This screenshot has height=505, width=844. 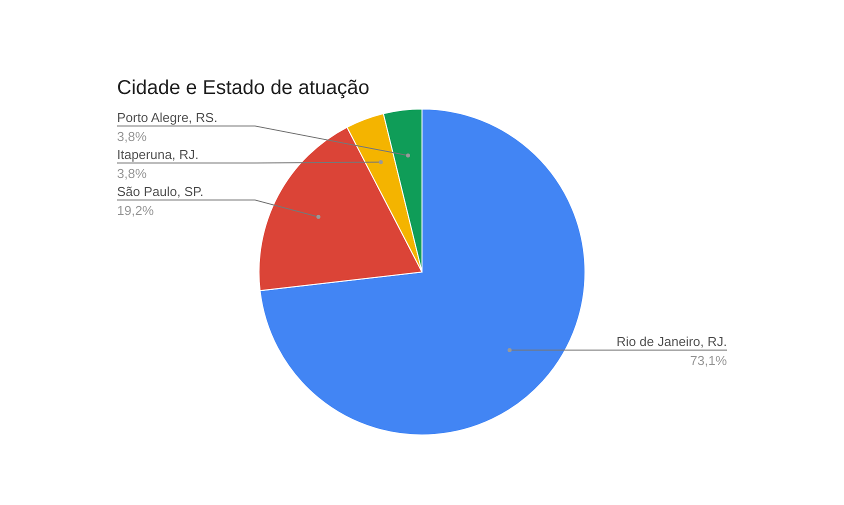 What do you see at coordinates (160, 191) in the screenshot?
I see `slice-label: São Paulo, SP.` at bounding box center [160, 191].